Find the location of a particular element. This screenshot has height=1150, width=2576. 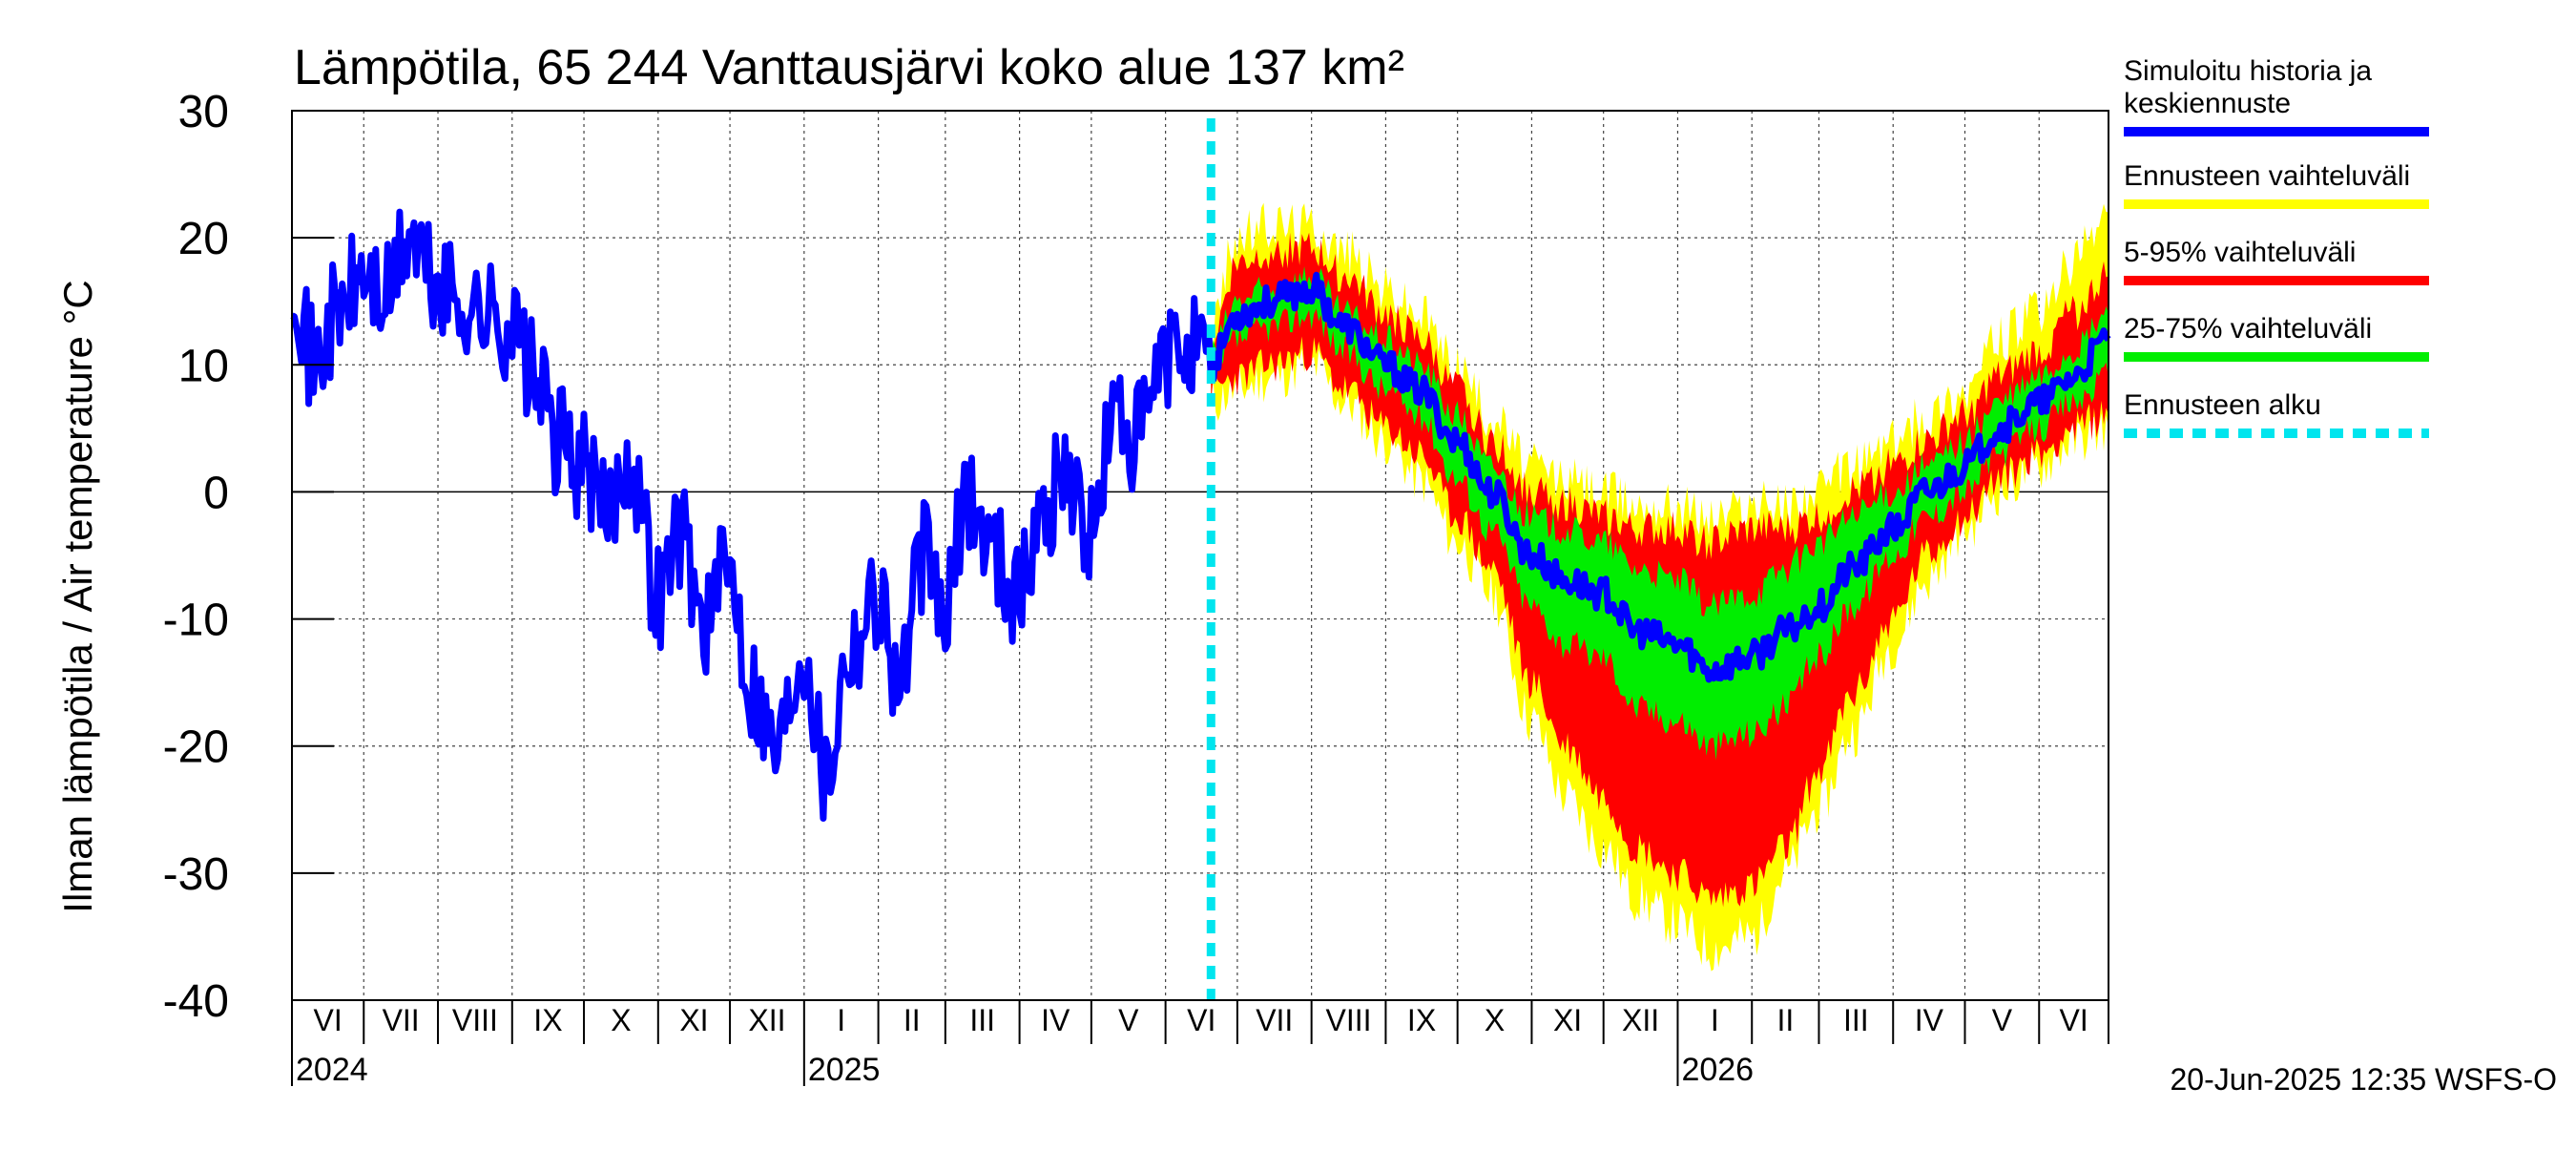

legend-item: Ennusteen vaihteluväli is located at coordinates (2276, 184).